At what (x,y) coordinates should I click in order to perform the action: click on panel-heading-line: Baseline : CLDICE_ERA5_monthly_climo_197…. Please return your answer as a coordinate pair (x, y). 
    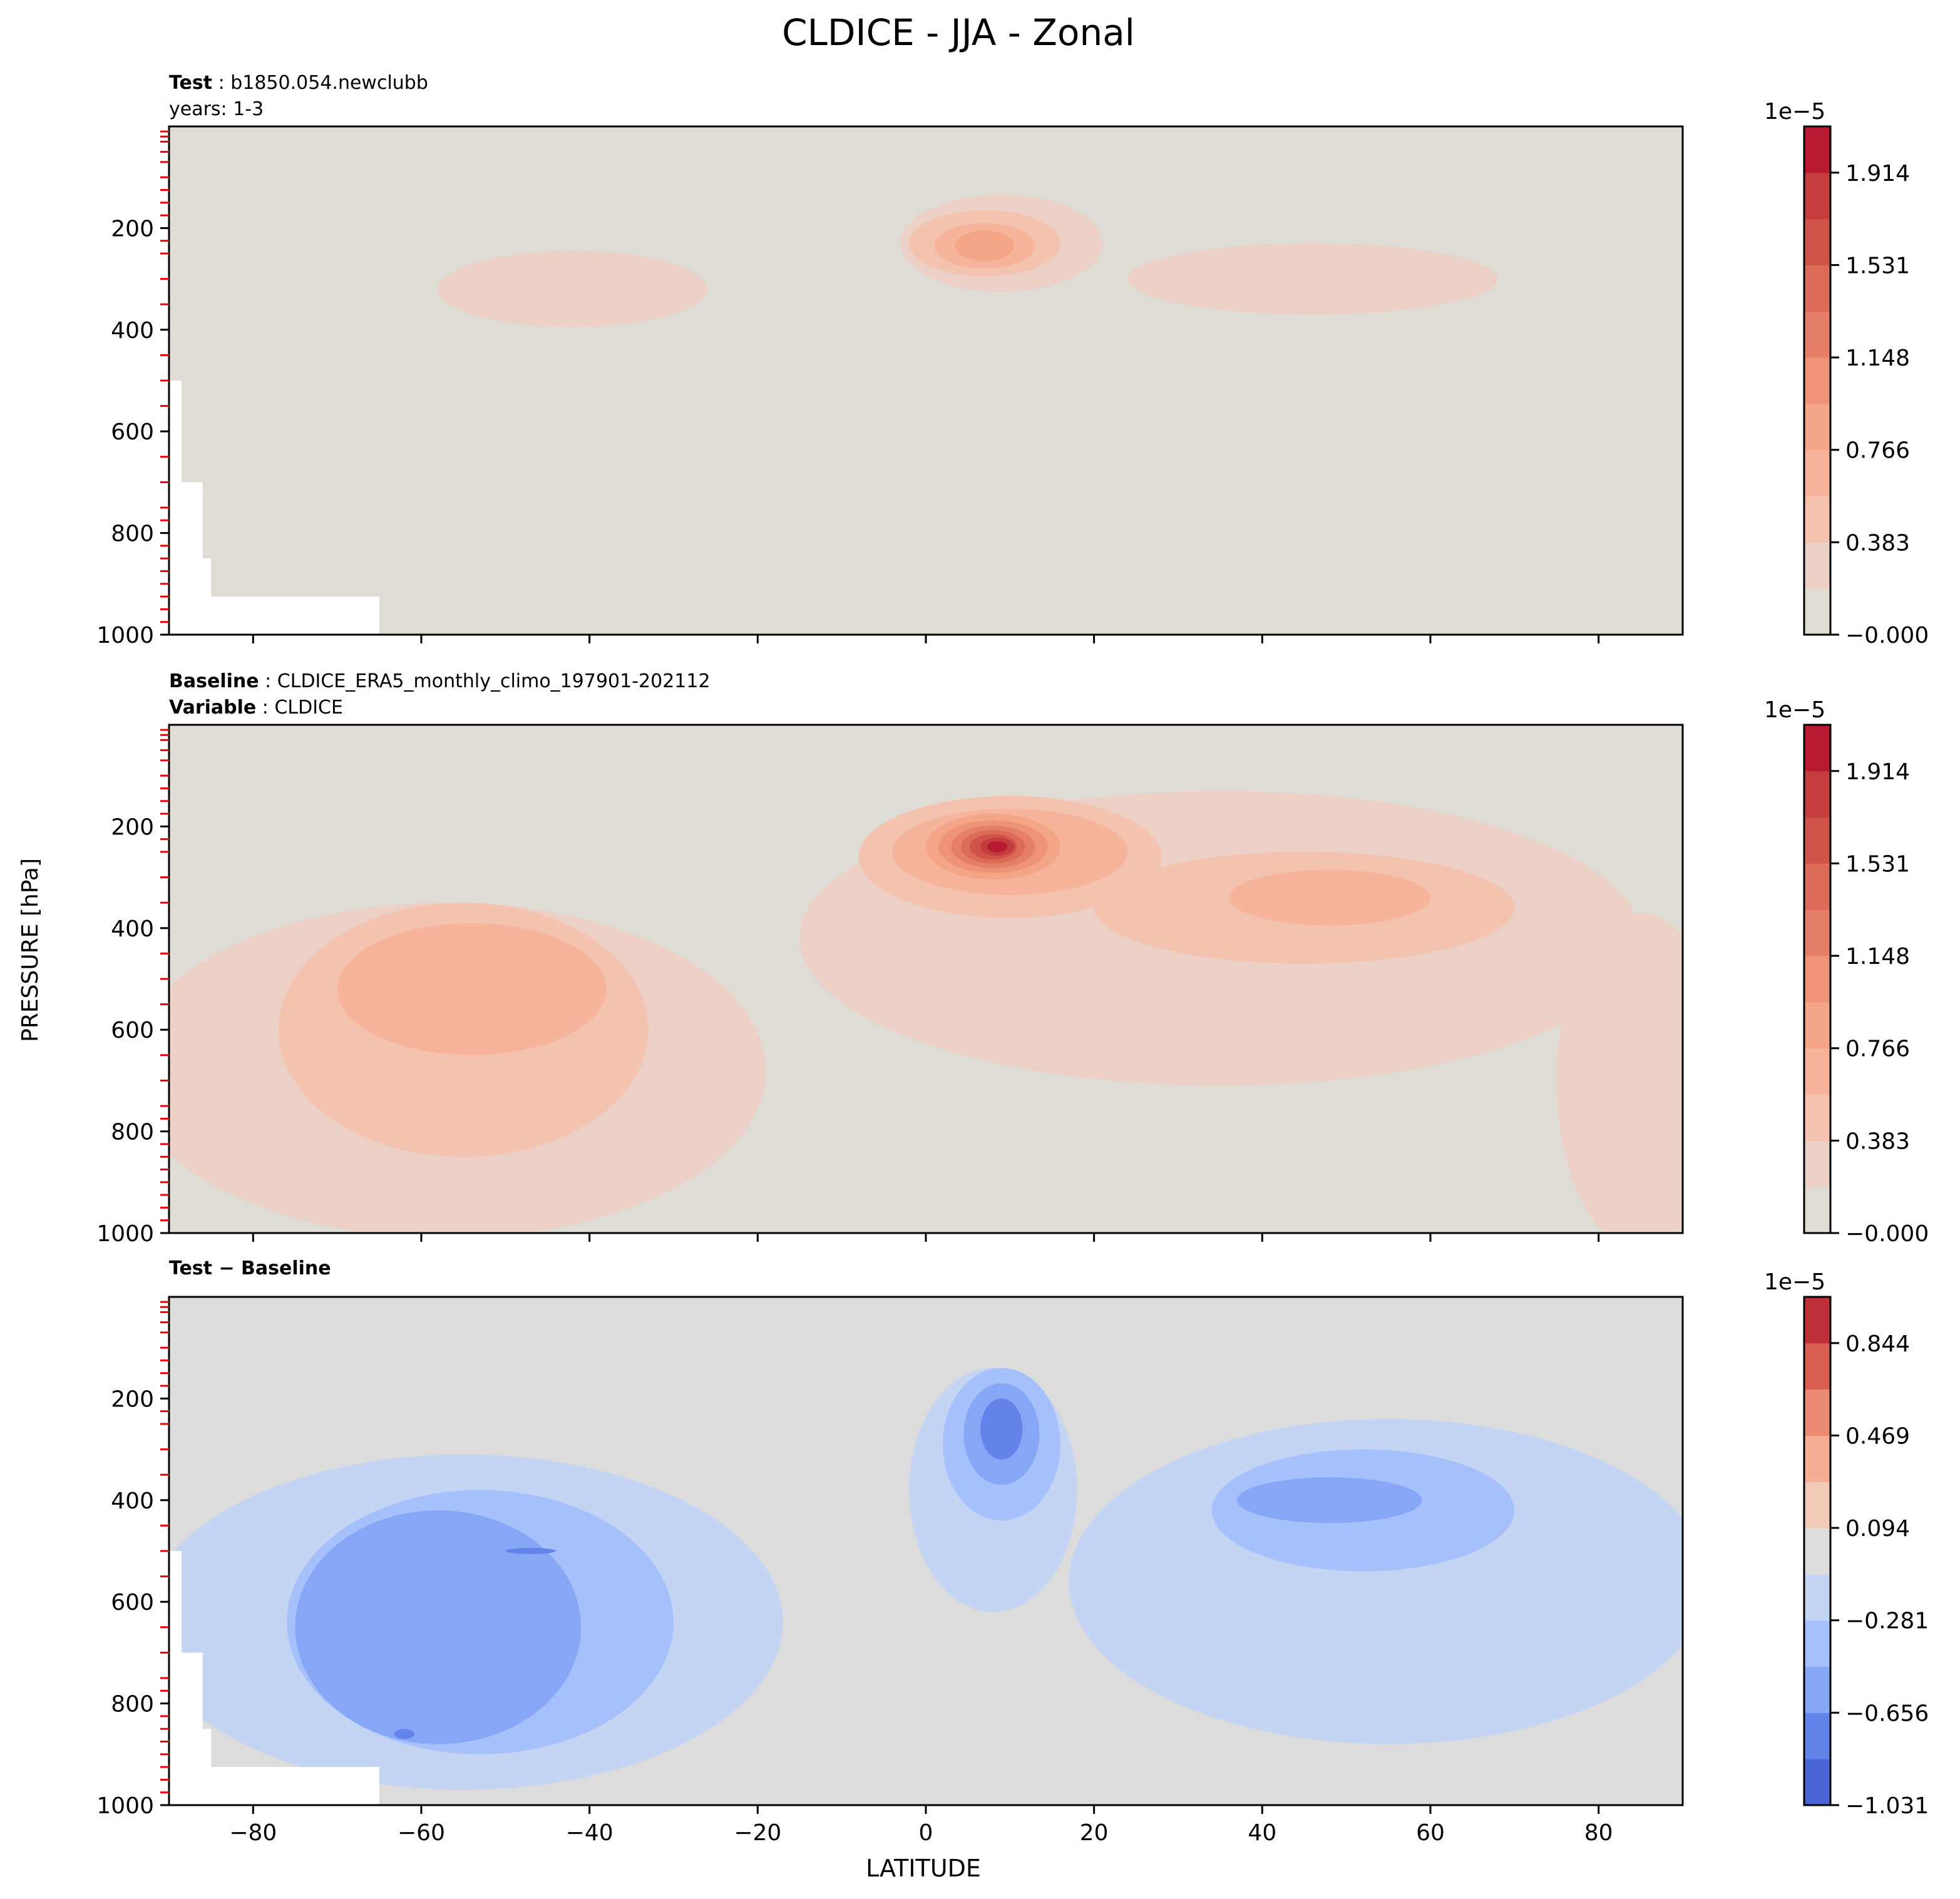
    Looking at the image, I should click on (440, 681).